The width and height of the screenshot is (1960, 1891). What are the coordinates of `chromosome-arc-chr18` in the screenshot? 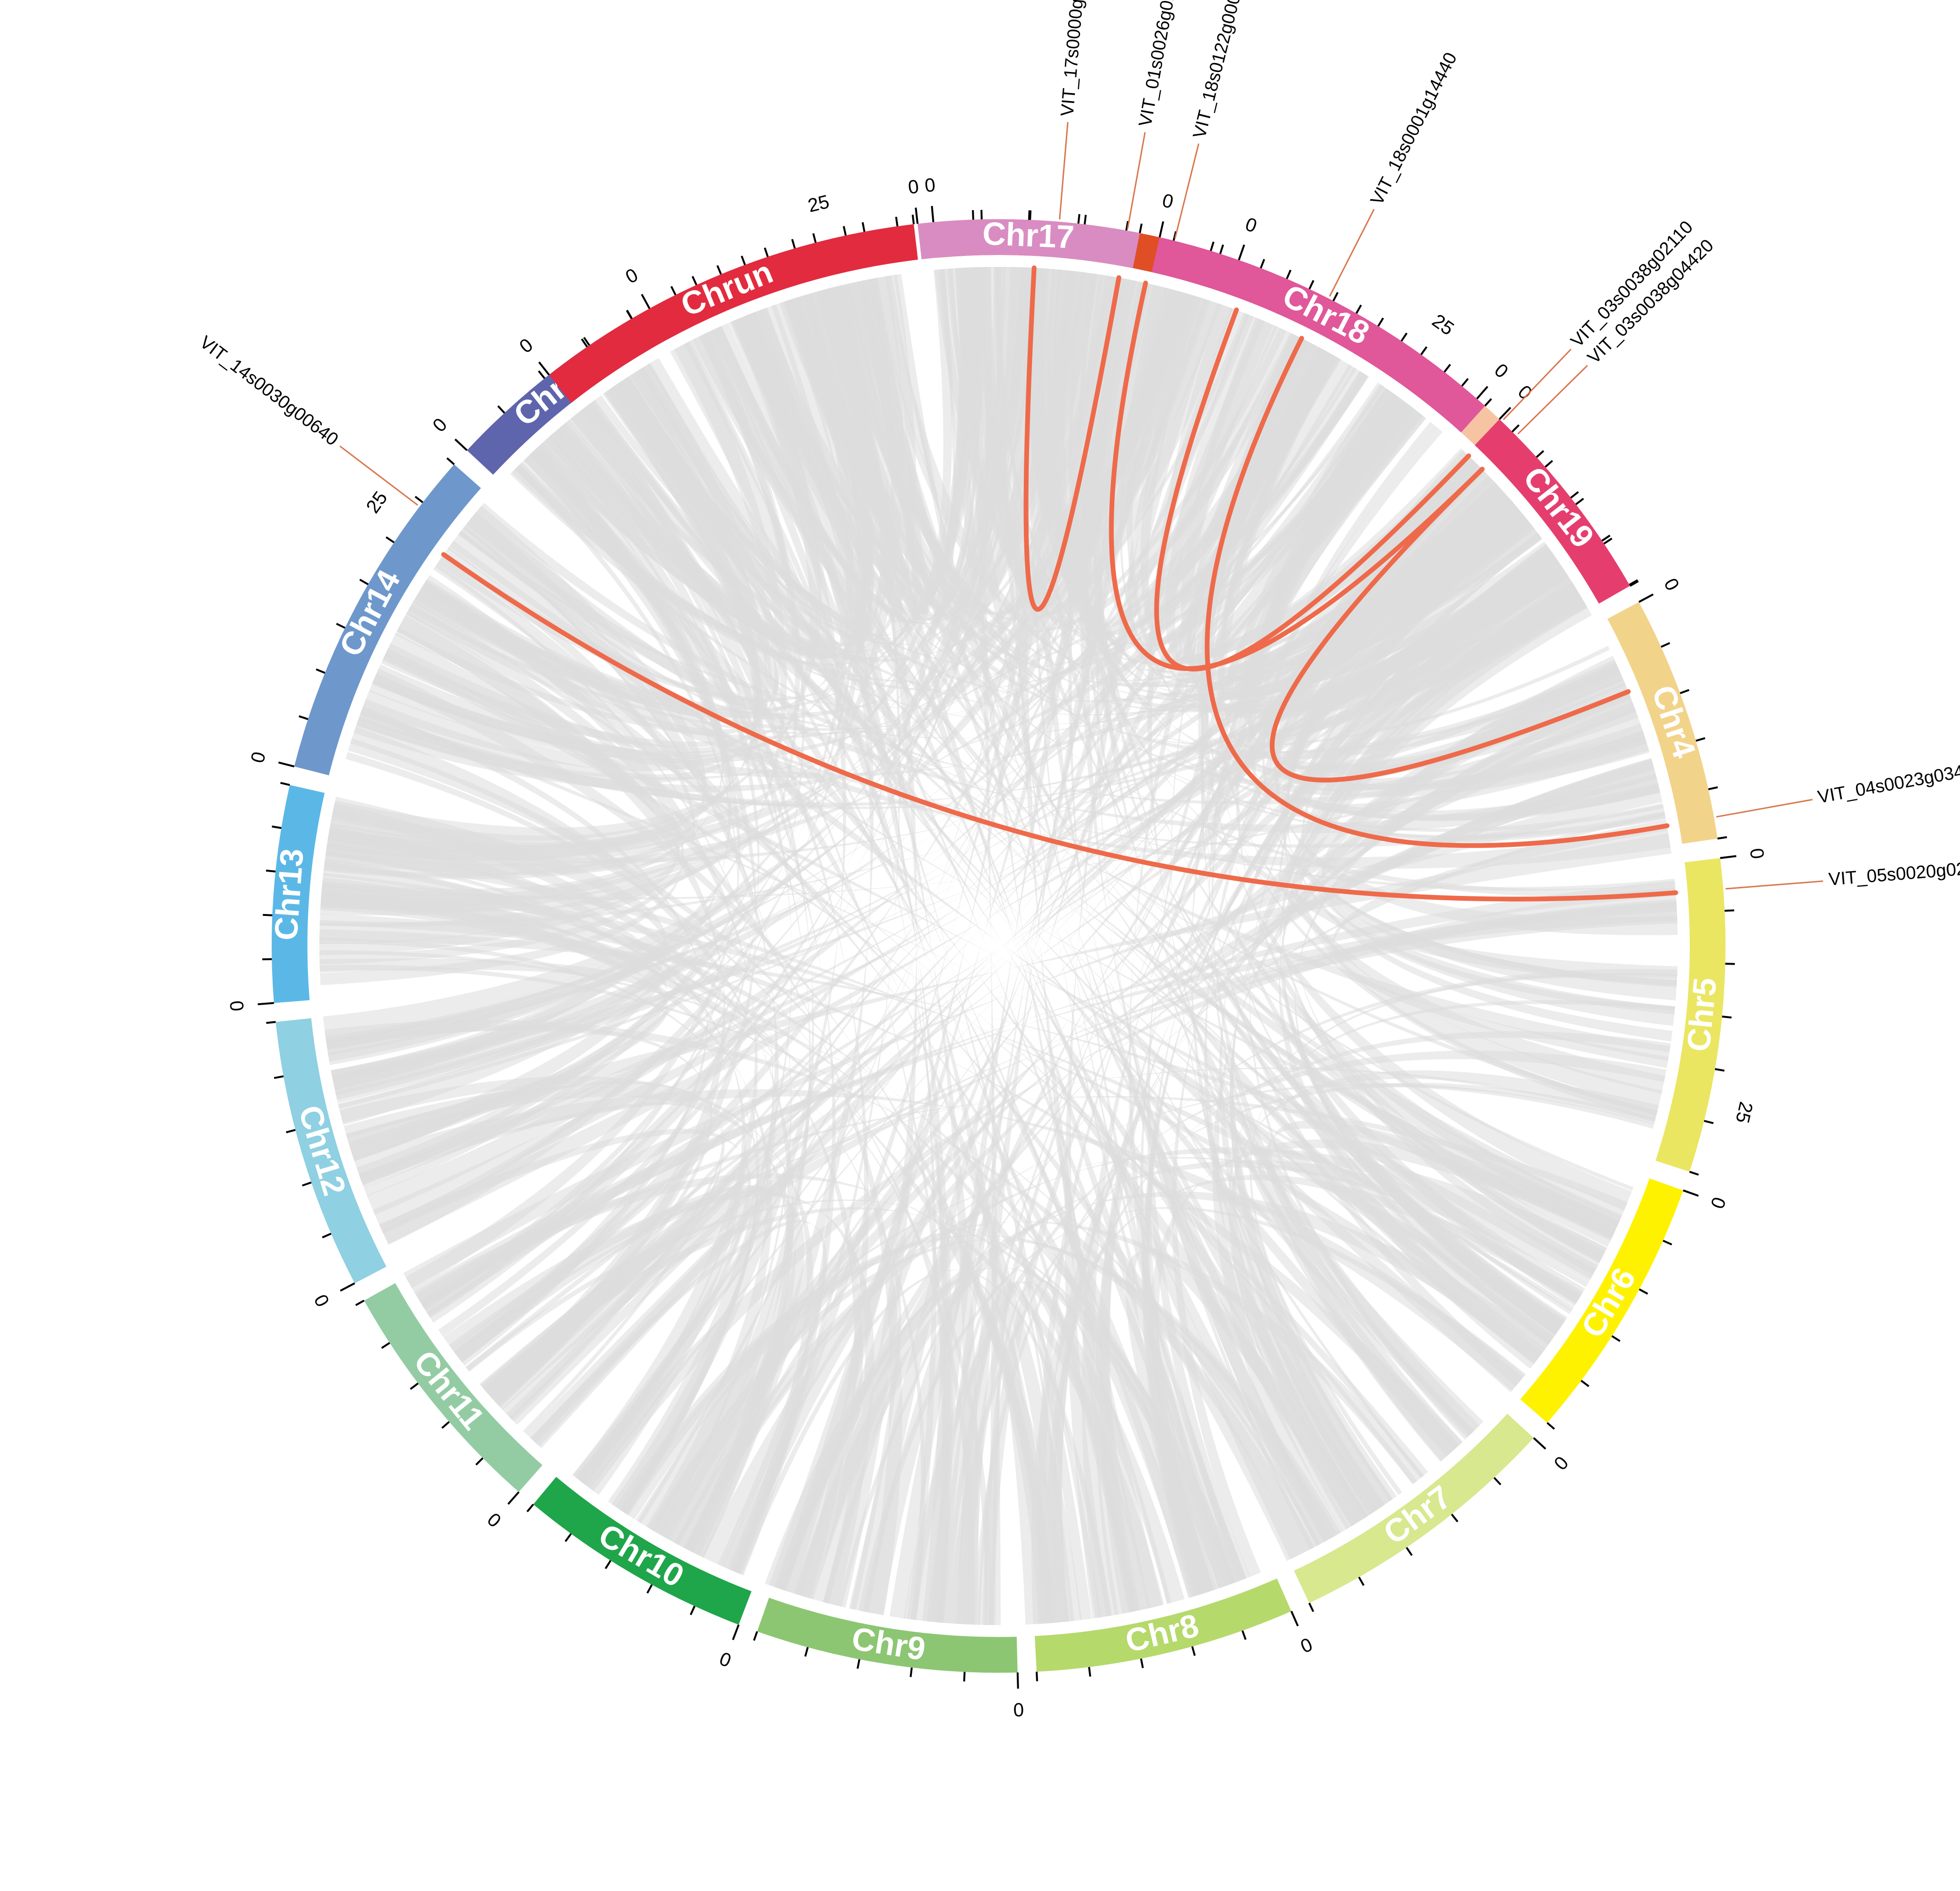 It's located at (1318, 335).